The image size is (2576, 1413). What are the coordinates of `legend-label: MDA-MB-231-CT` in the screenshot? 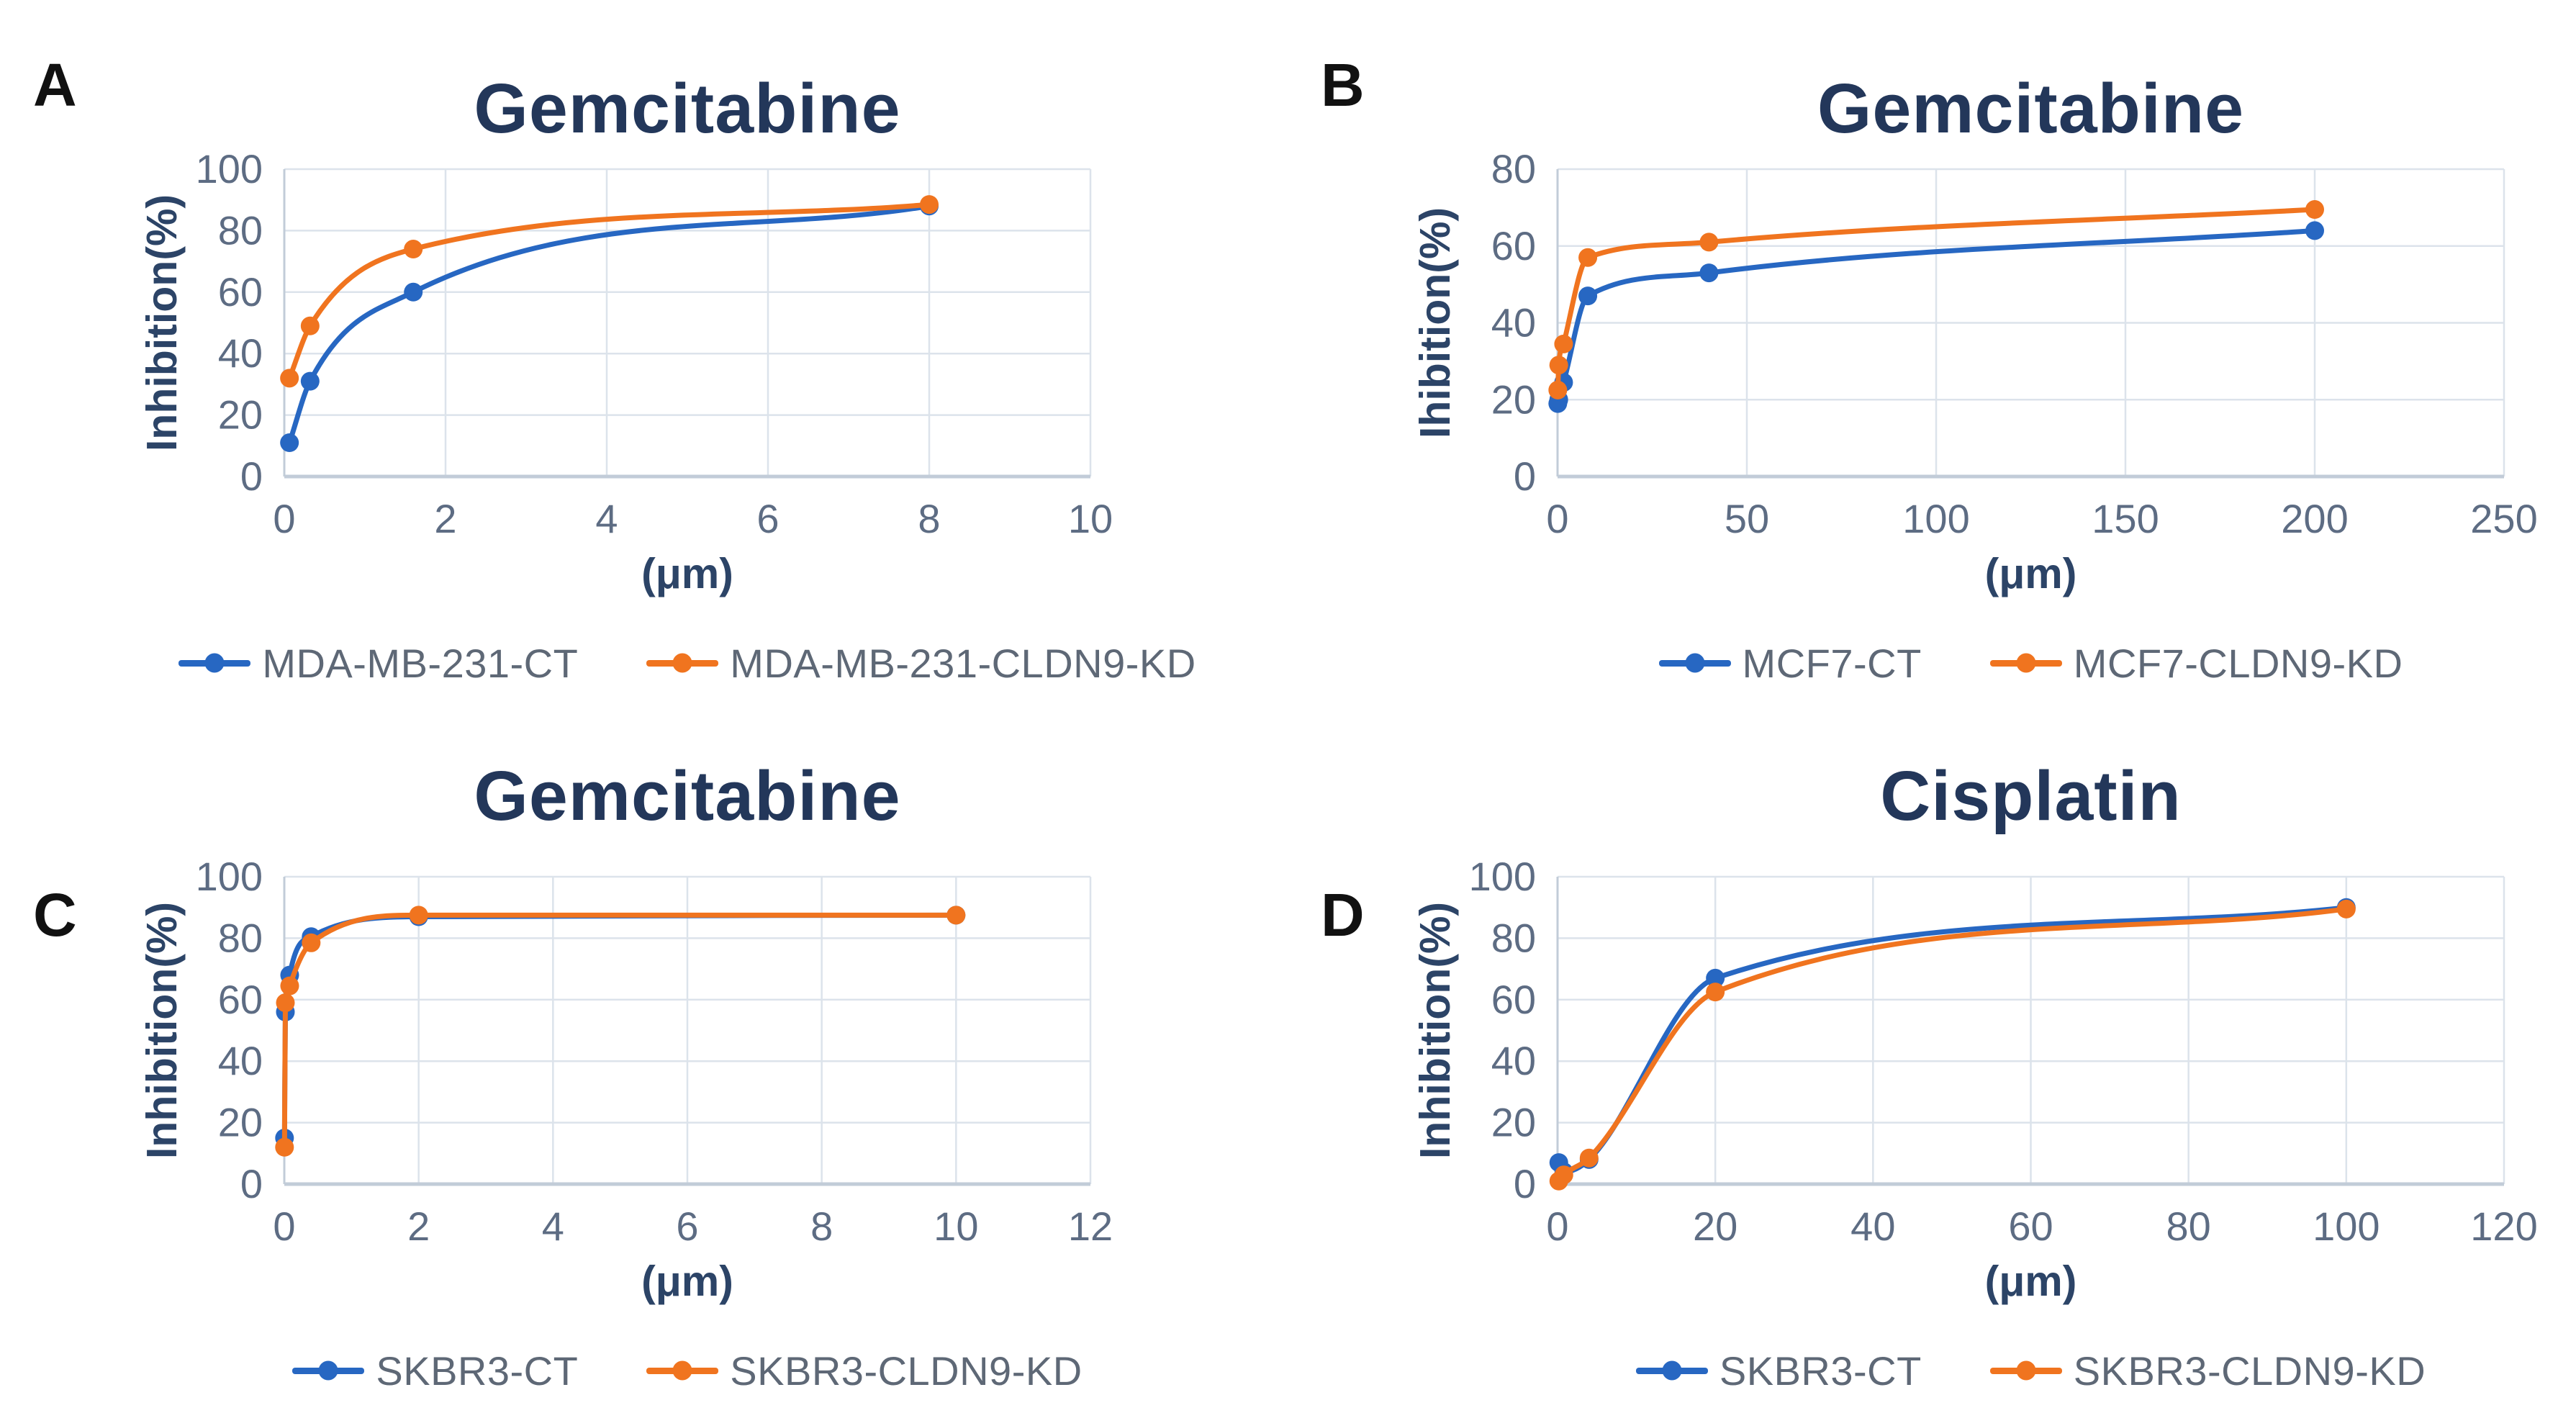 It's located at (420, 663).